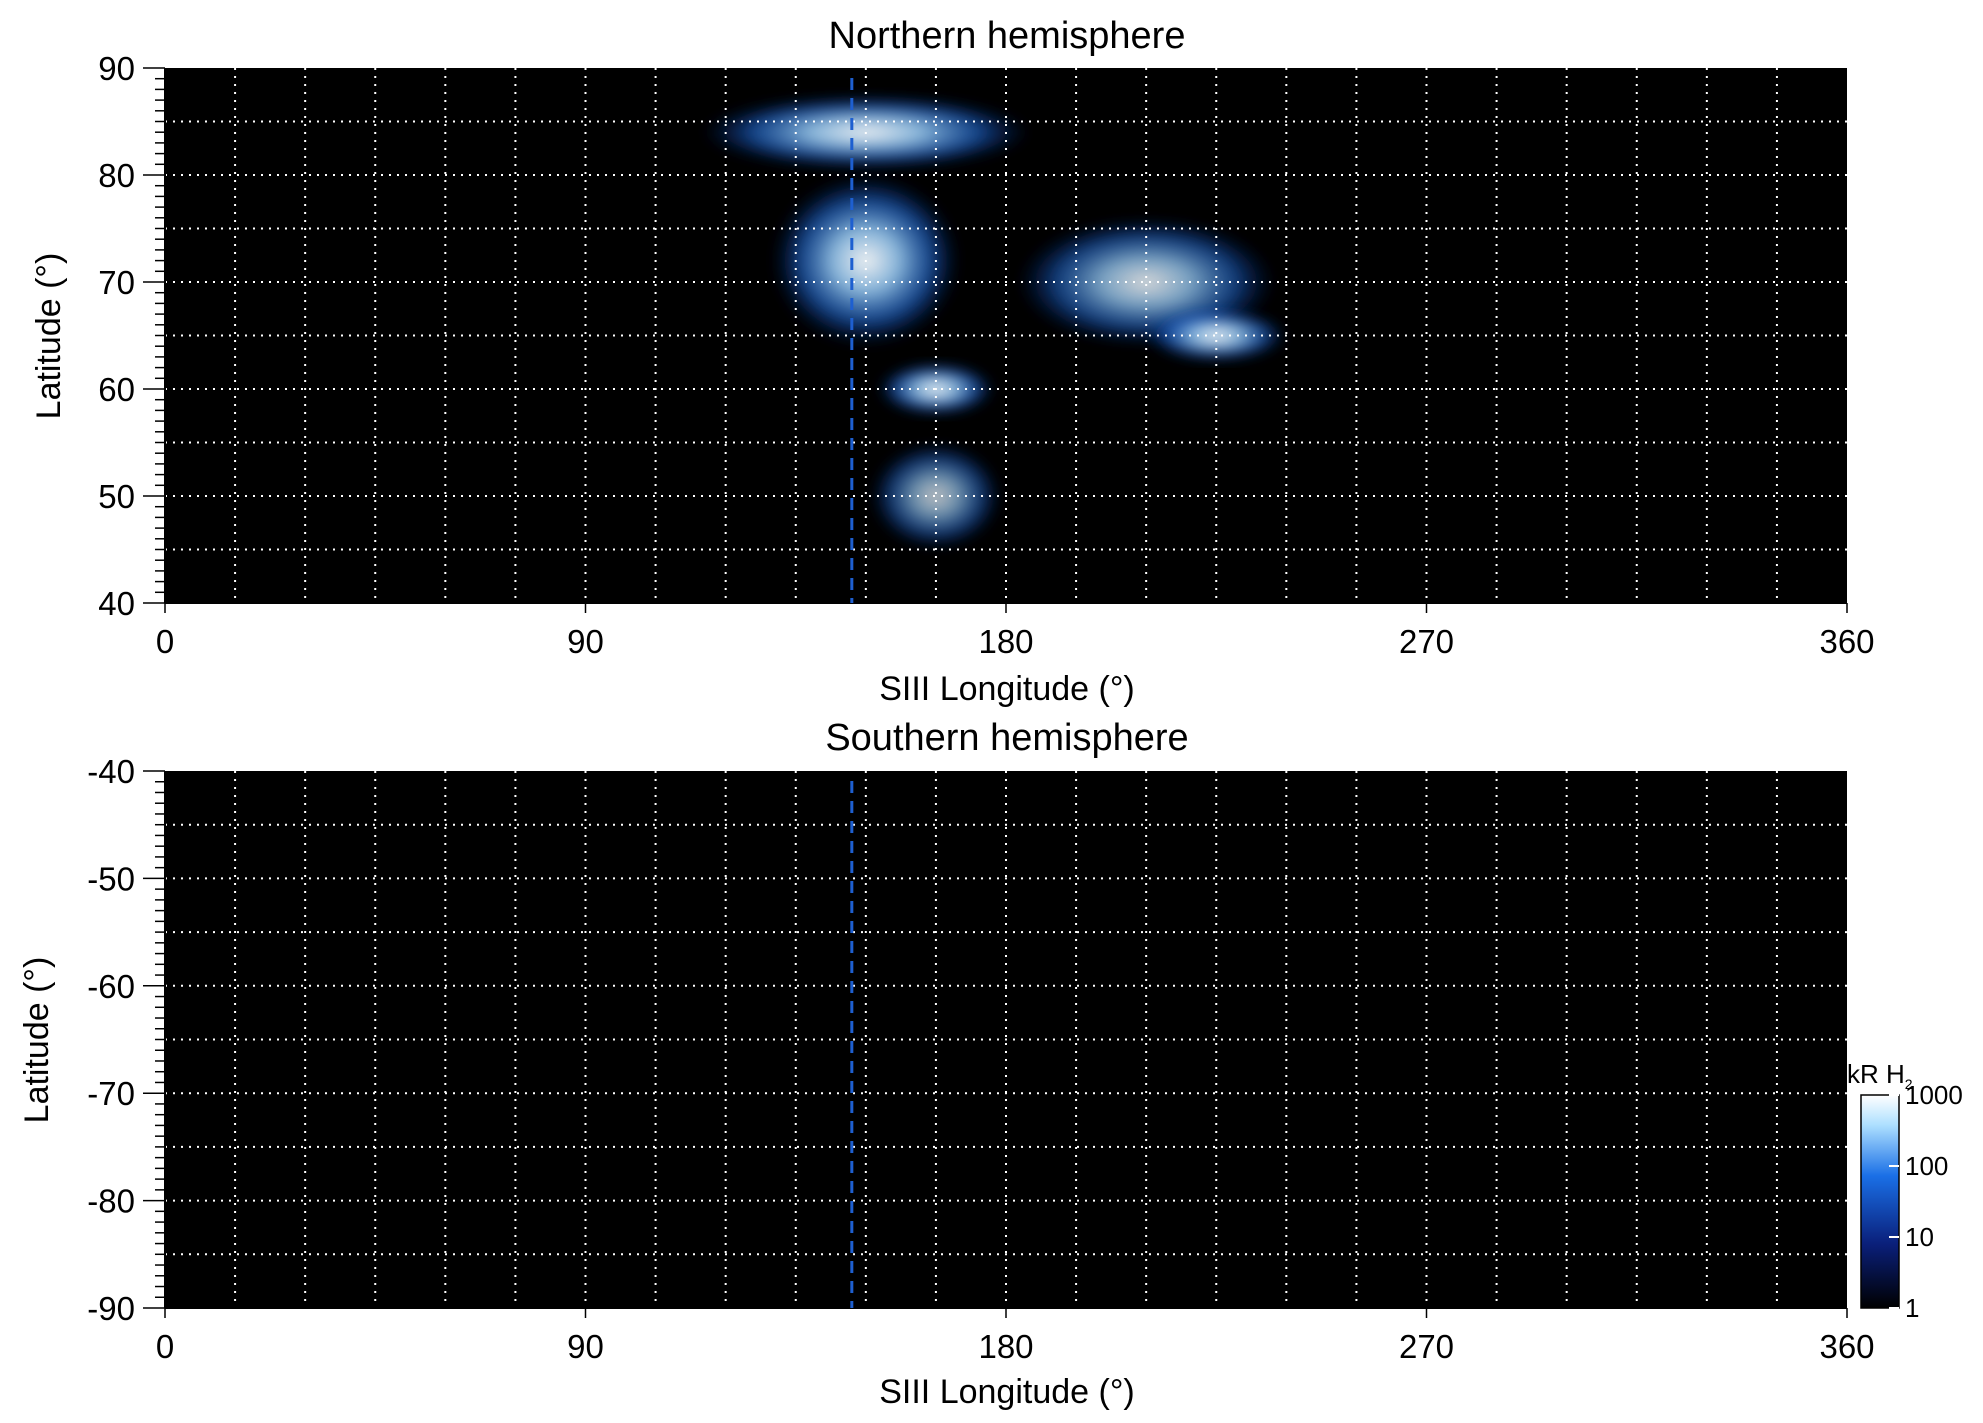 Image resolution: width=1983 pixels, height=1423 pixels. I want to click on y-tick-label: 90, so click(116, 68).